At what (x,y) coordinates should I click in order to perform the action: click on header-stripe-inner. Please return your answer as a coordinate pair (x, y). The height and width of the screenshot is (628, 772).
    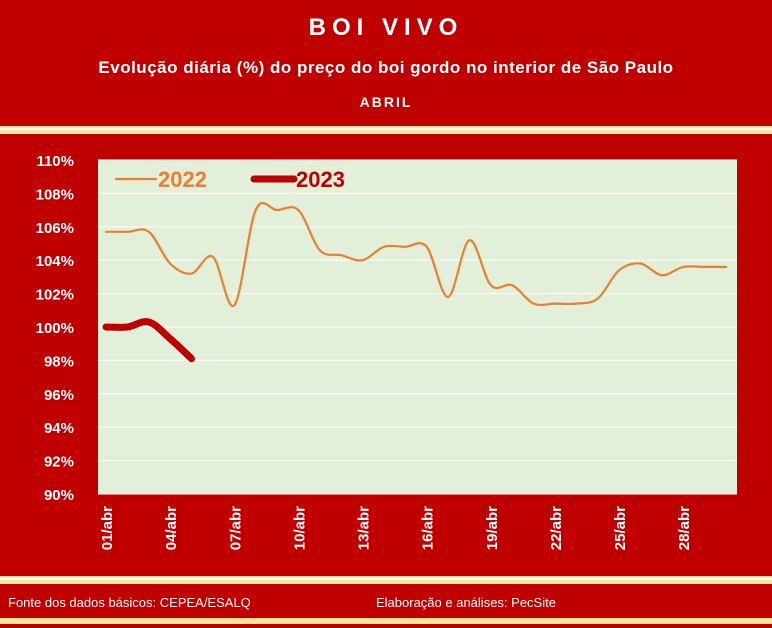
    Looking at the image, I should click on (386, 129).